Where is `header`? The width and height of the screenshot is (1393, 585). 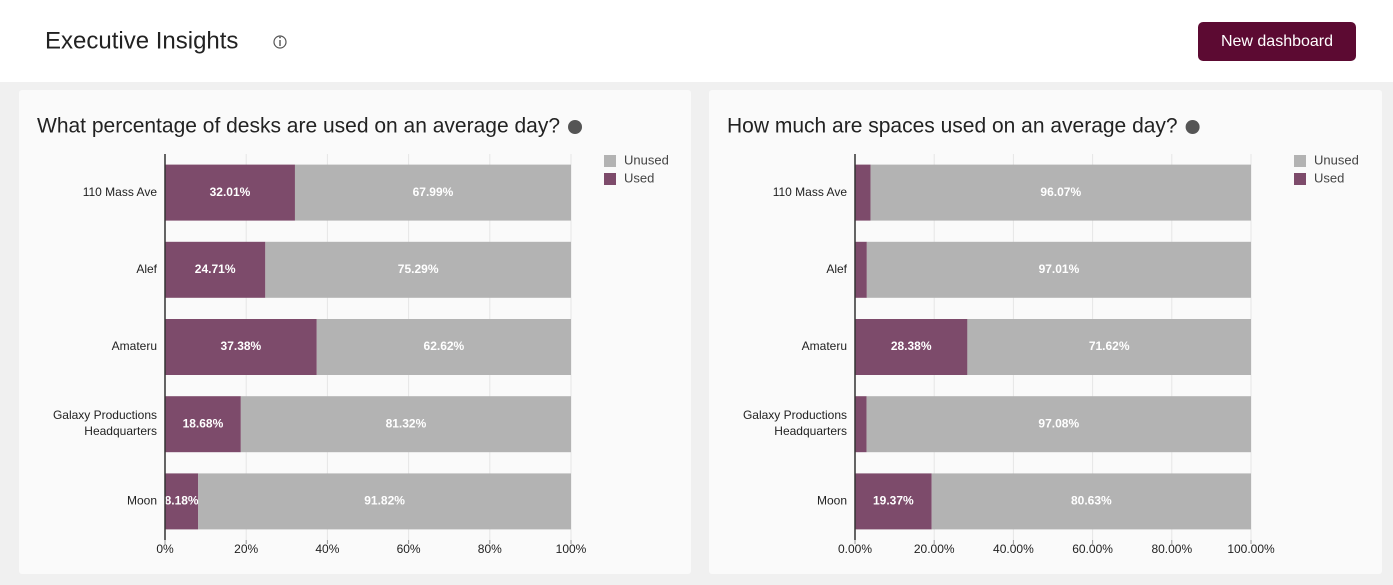 header is located at coordinates (696, 41).